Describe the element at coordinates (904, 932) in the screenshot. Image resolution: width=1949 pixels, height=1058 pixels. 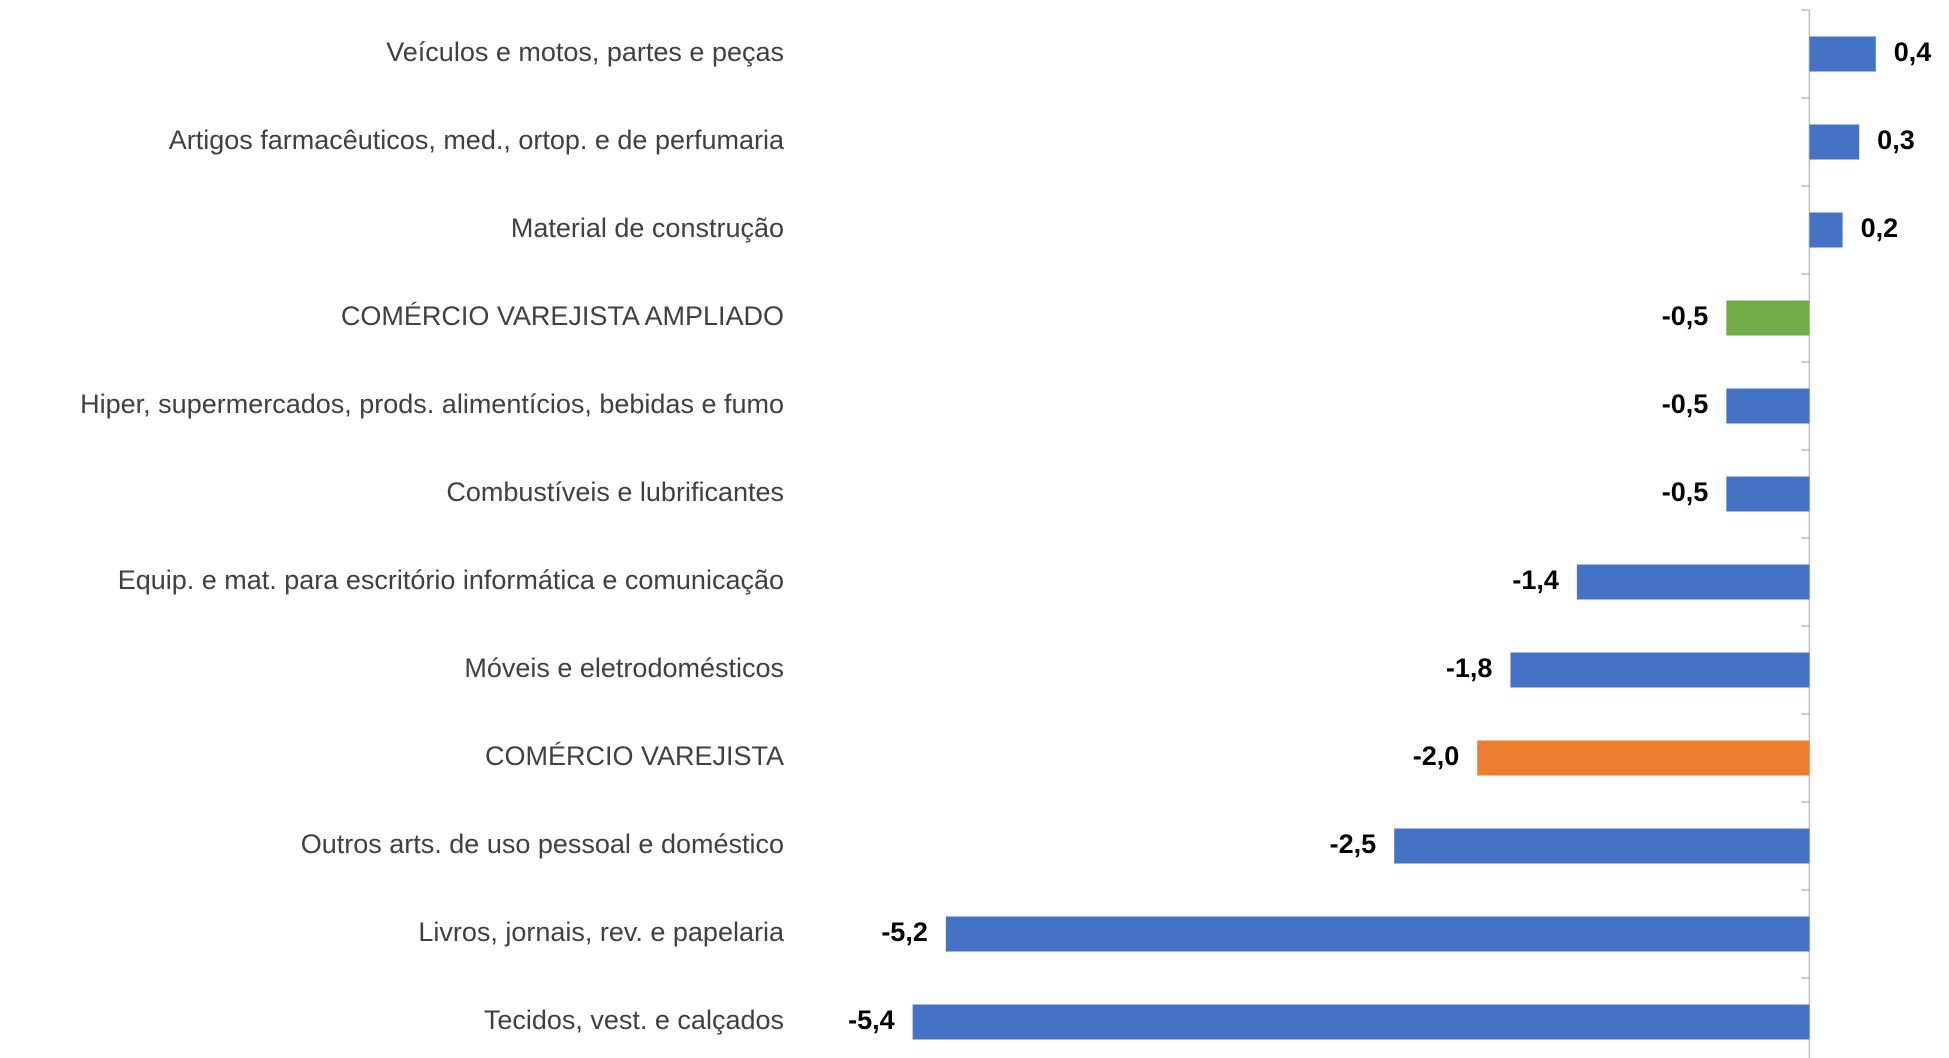
I see `value-label: -5,2` at that location.